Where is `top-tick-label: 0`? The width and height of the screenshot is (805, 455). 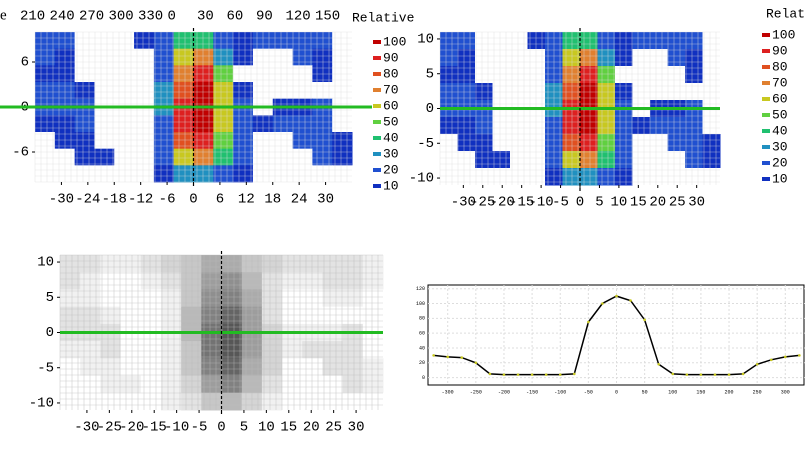
top-tick-label: 0 is located at coordinates (172, 17).